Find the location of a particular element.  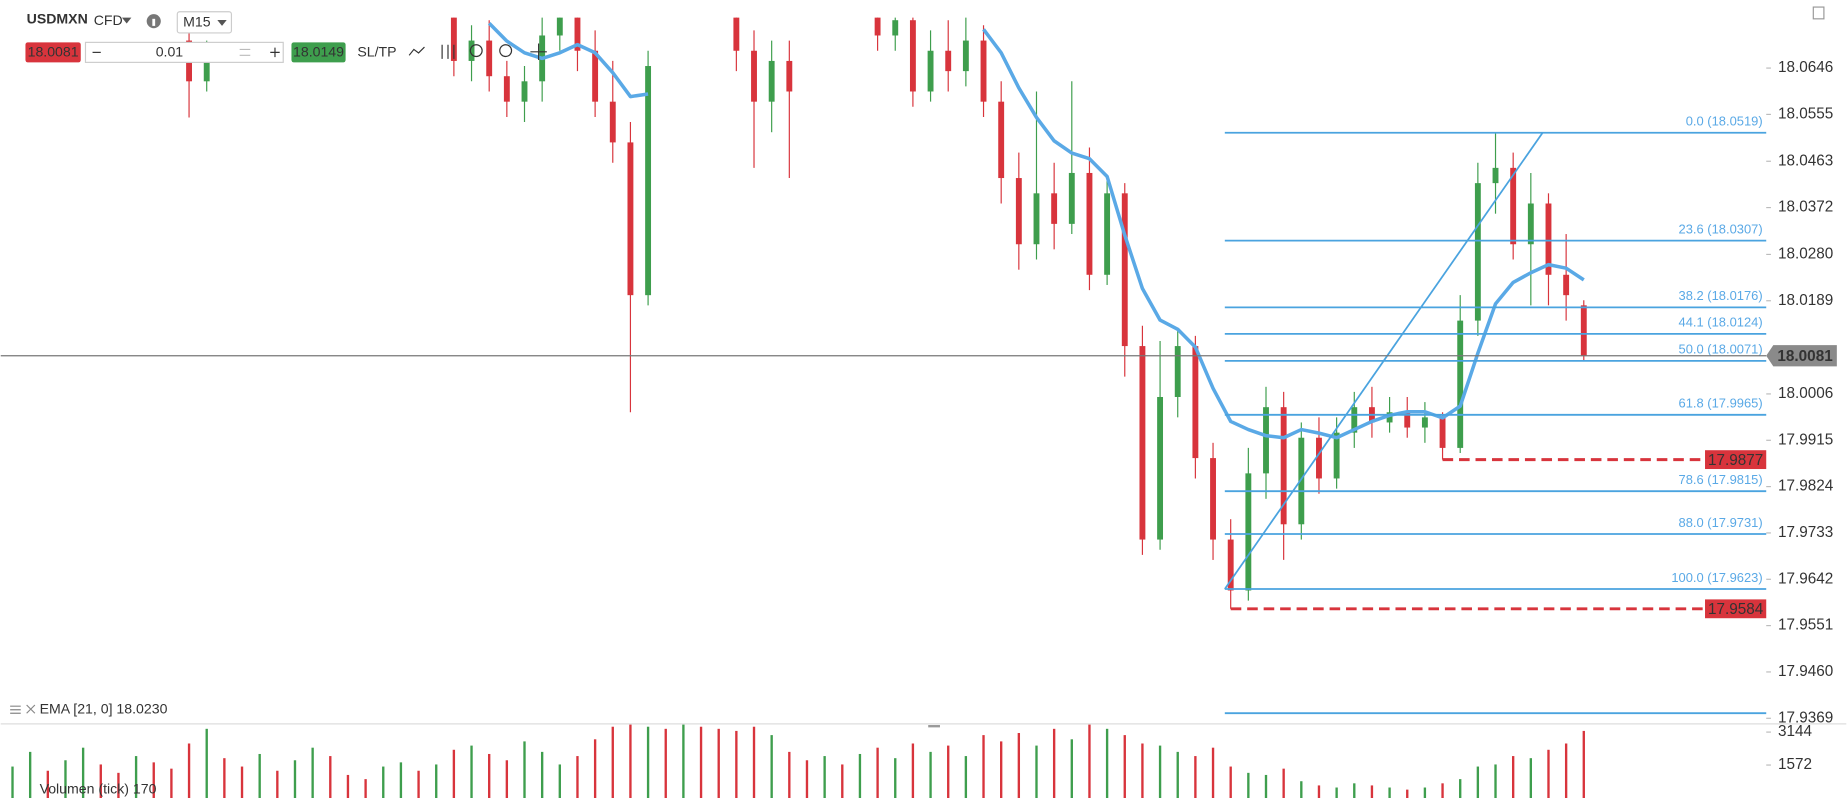

buy-price: 18.0149 is located at coordinates (318, 52).